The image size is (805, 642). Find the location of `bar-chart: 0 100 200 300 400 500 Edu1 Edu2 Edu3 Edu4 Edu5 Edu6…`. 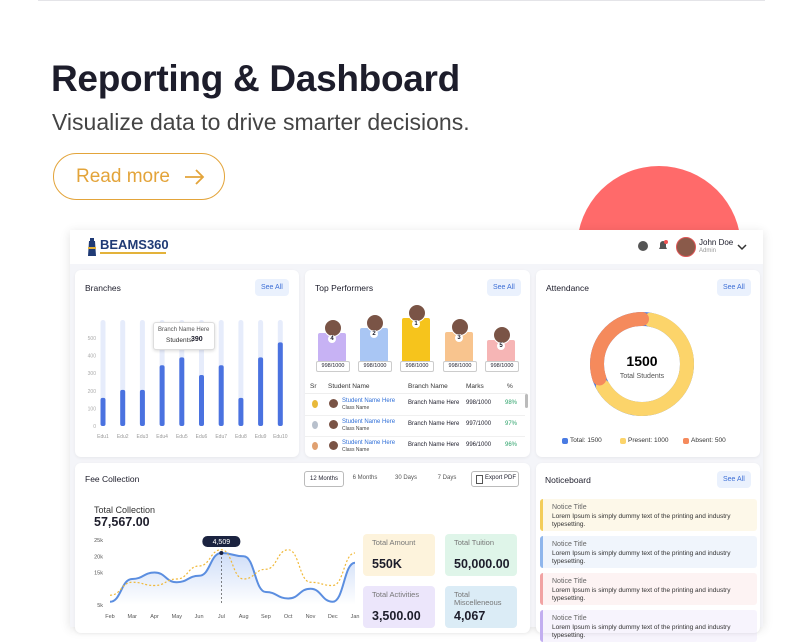

bar-chart: 0 100 200 300 400 500 Edu1 Edu2 Edu3 Edu4 Edu5 Edu6… is located at coordinates (188, 380).